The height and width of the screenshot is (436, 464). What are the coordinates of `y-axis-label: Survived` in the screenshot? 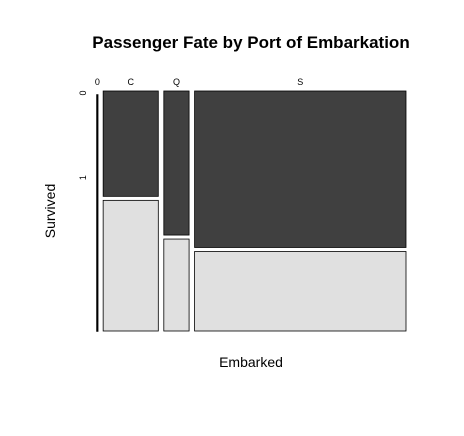 It's located at (50, 211).